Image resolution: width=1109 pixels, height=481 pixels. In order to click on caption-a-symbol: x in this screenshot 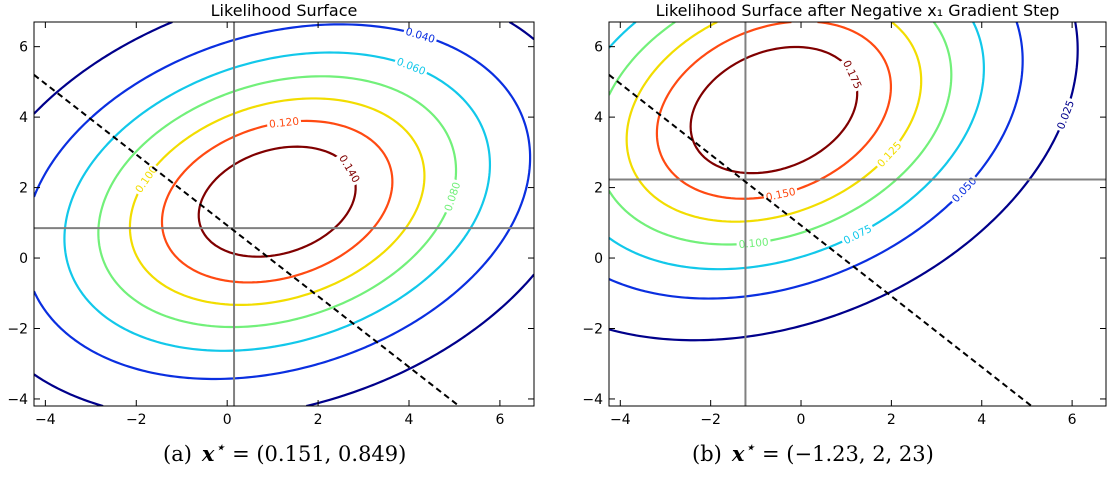, I will do `click(208, 453)`.